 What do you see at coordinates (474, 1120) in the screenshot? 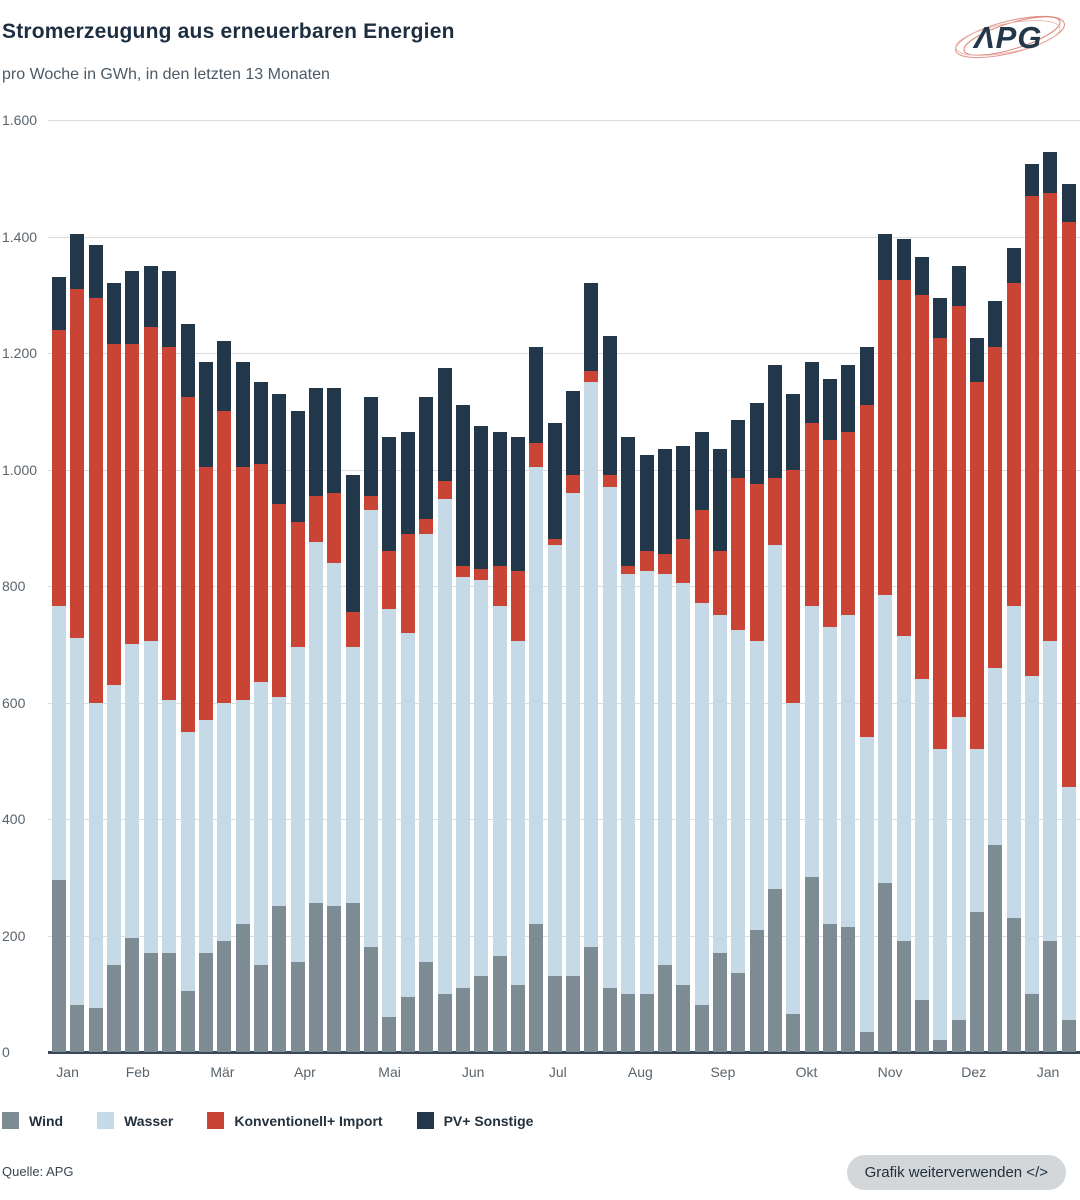
I see `legend-item-pv: PV+ Sonstige` at bounding box center [474, 1120].